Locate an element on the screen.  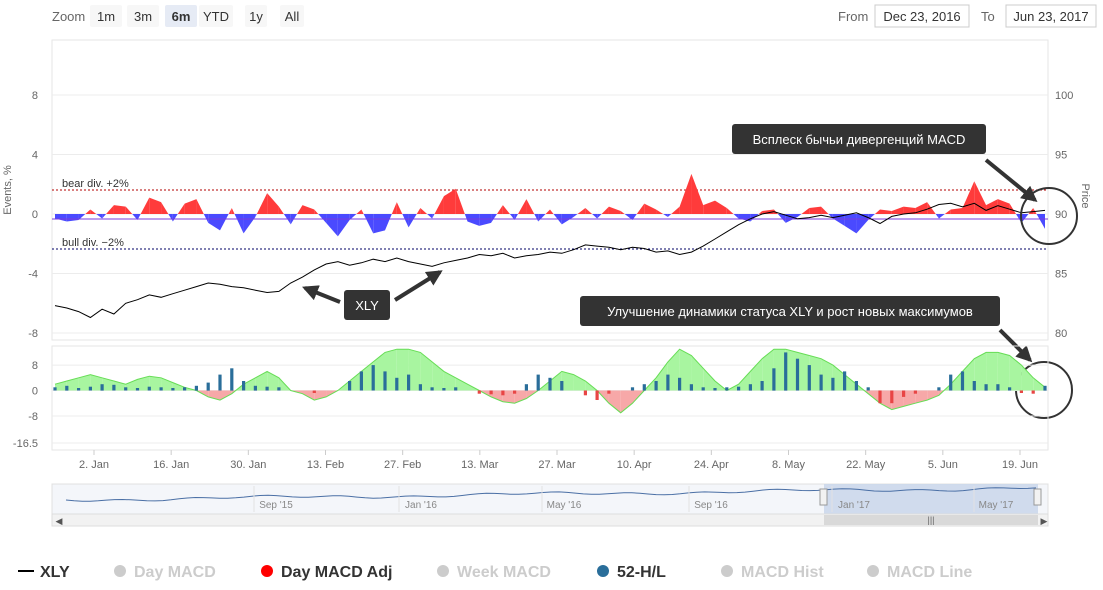
zoom-button-3m is located at coordinates (143, 16).